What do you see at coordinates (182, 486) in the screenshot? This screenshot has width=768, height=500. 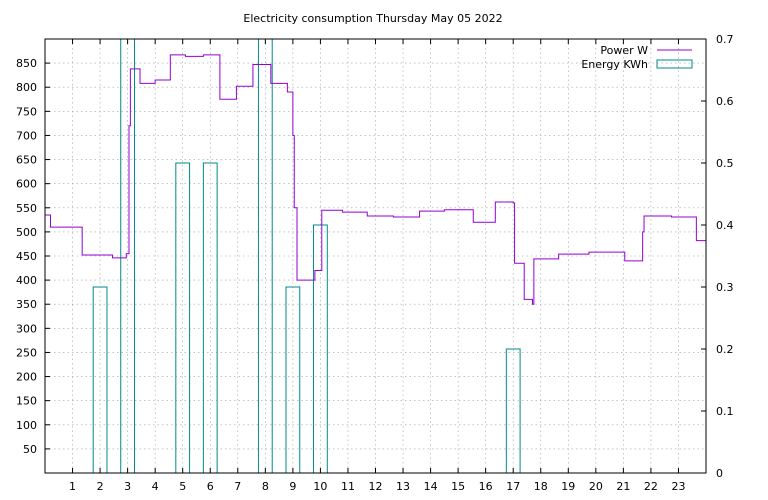 I see `x-tick-label: 5` at bounding box center [182, 486].